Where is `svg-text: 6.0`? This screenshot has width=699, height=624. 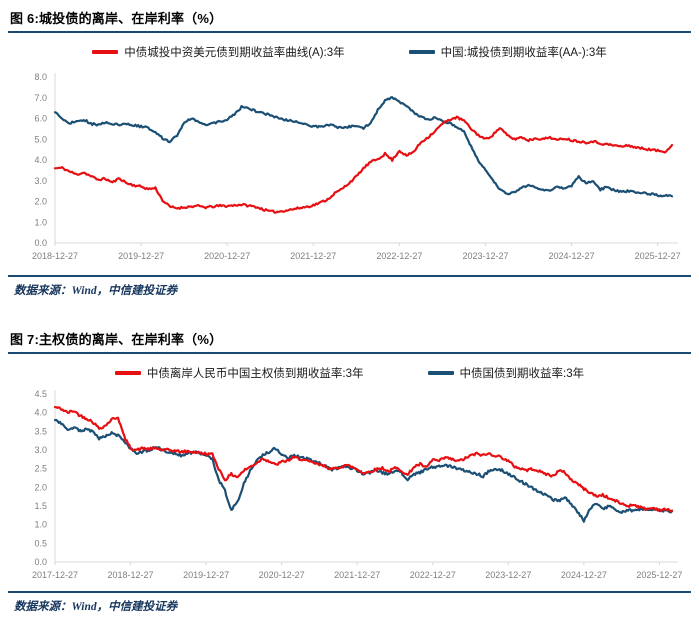 svg-text: 6.0 is located at coordinates (40, 119).